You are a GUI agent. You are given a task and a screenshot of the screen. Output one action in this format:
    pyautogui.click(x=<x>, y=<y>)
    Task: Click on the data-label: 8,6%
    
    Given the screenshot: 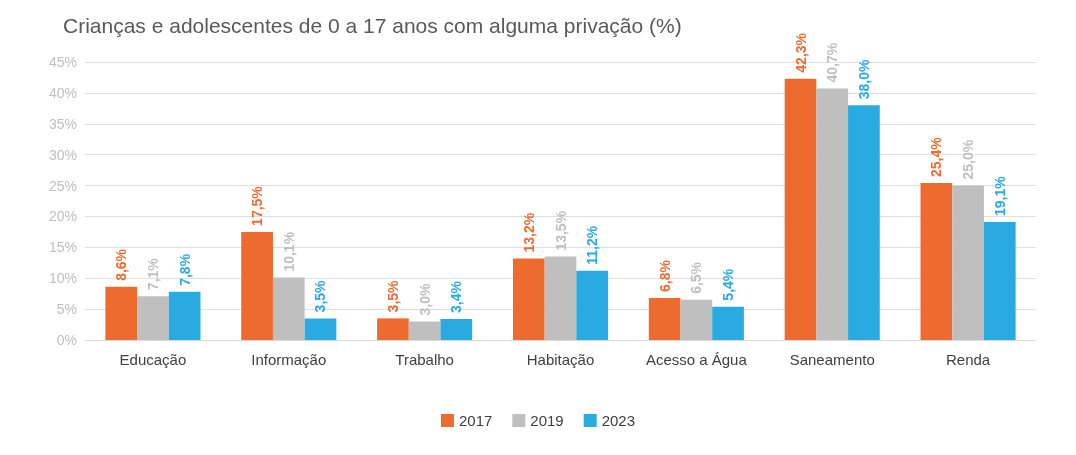 What is the action you would take?
    pyautogui.click(x=121, y=264)
    